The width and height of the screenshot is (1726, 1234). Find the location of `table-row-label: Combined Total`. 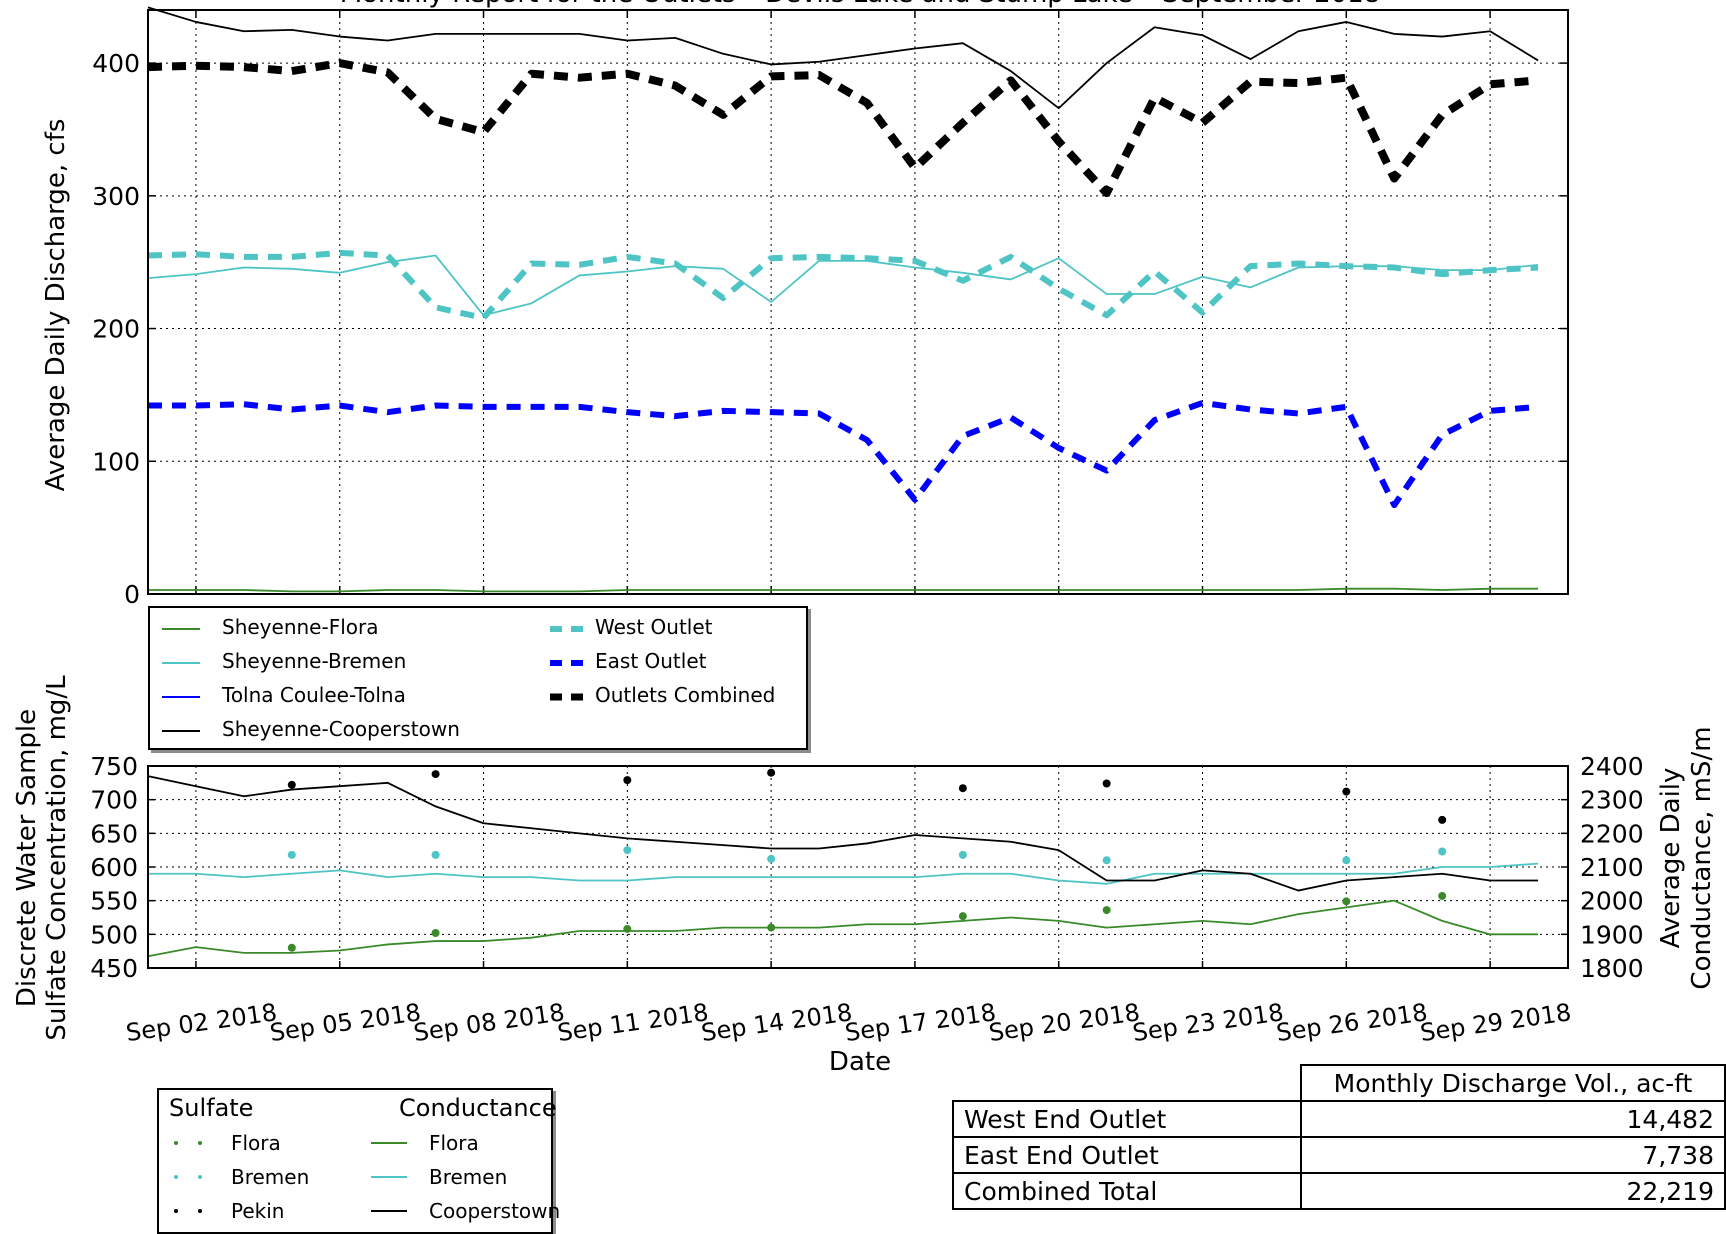

table-row-label: Combined Total is located at coordinates (1127, 1191).